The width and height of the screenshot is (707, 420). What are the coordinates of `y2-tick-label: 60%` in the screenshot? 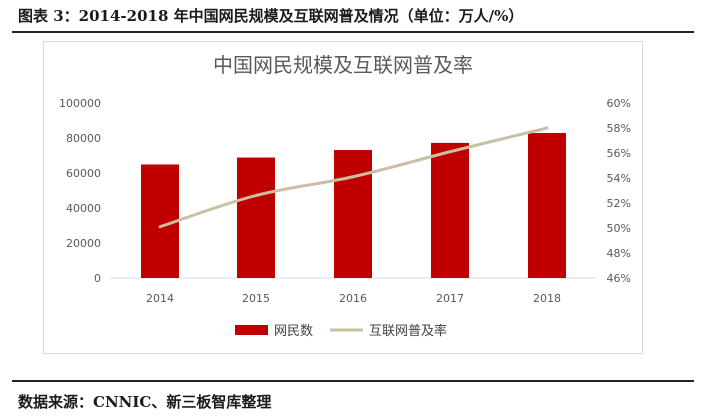 It's located at (619, 103).